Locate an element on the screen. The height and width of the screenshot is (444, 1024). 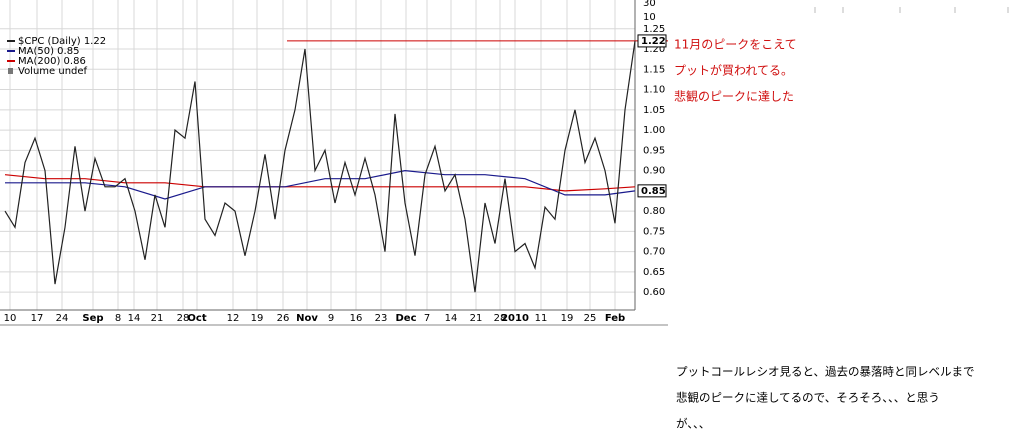
x-tick-label: Dec is located at coordinates (405, 318).